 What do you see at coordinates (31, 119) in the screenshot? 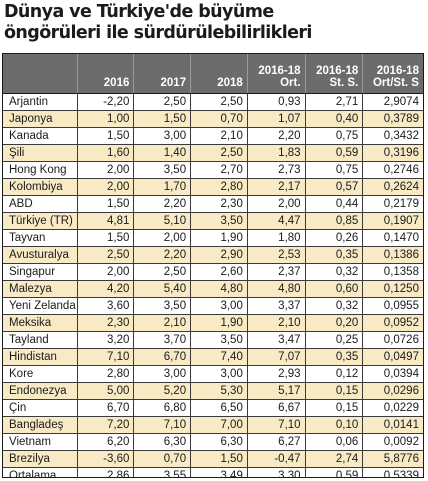
I see `table-cell-0: Japonya` at bounding box center [31, 119].